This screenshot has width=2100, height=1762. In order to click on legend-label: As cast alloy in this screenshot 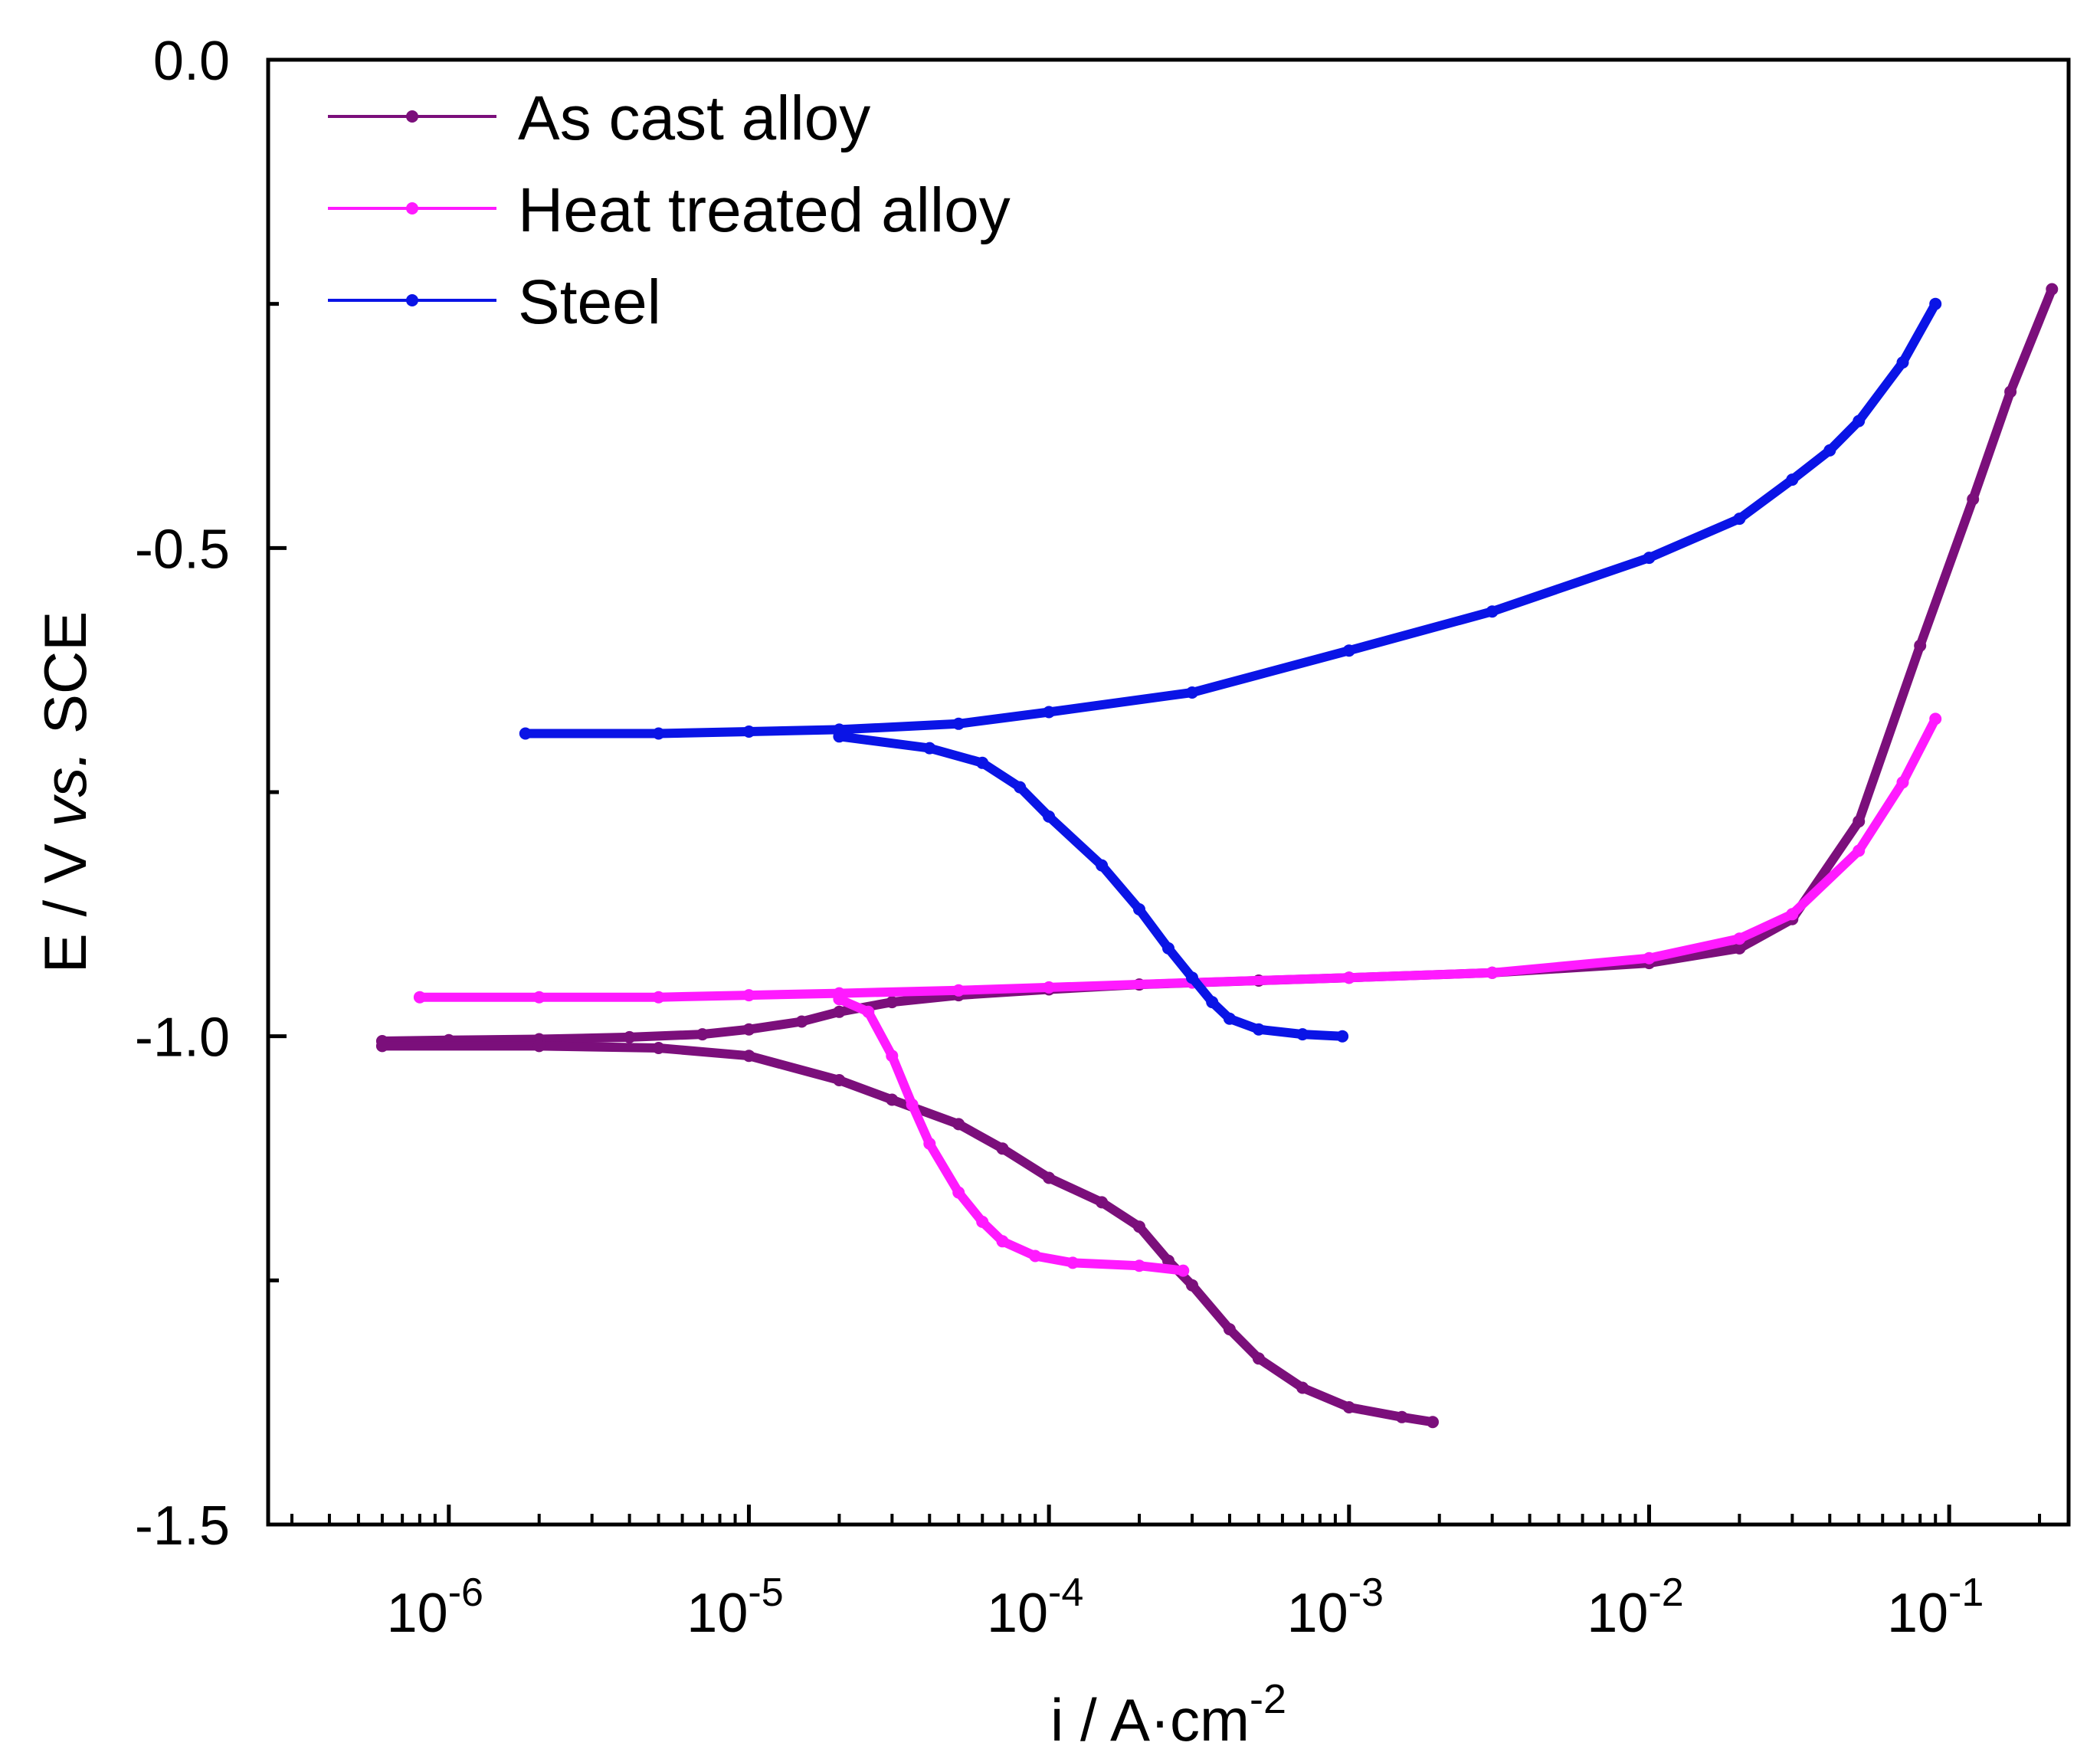, I will do `click(694, 118)`.